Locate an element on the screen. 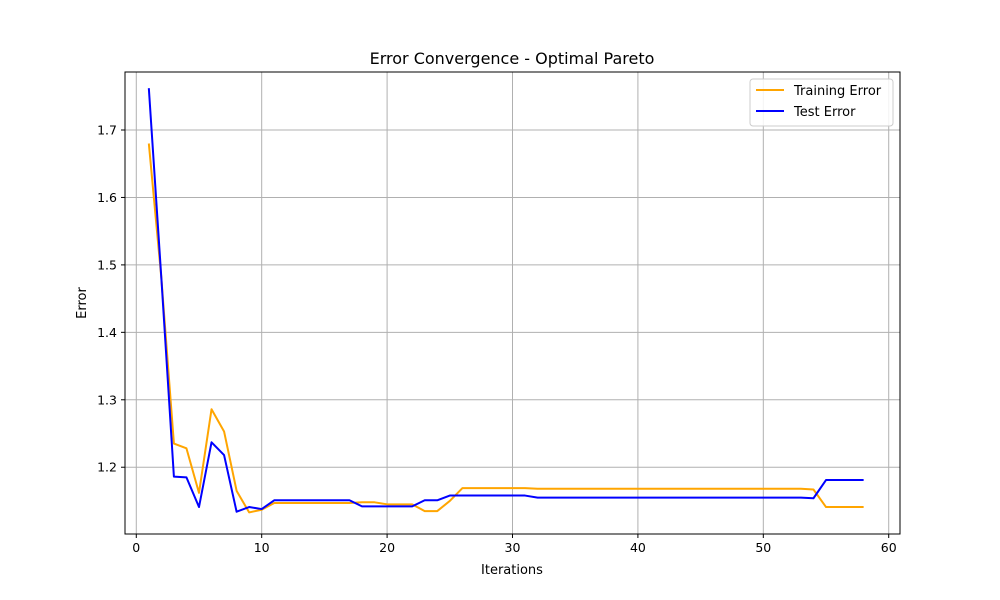 This screenshot has width=1000, height=600. chart-title: Error Convergence - Optimal Pareto is located at coordinates (512, 58).